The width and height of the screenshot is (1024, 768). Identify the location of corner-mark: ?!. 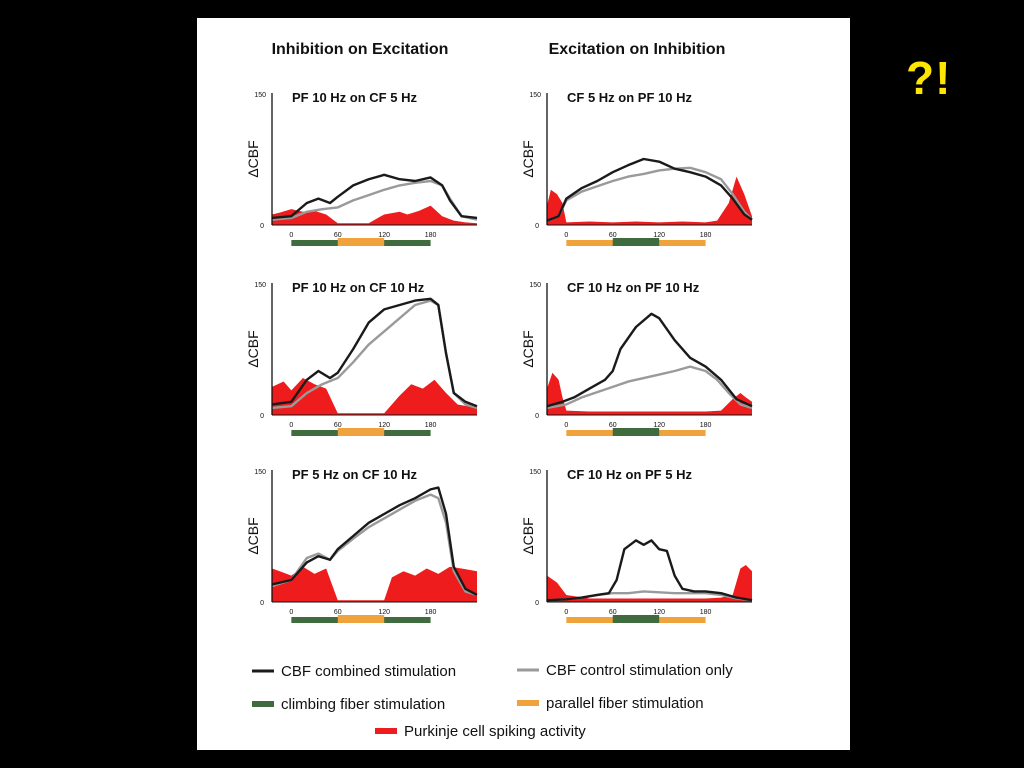
(929, 78).